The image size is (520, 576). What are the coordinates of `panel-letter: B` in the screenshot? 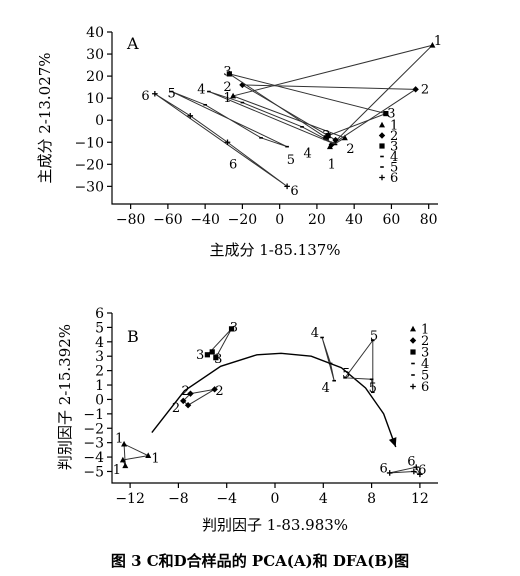 It's located at (133, 336).